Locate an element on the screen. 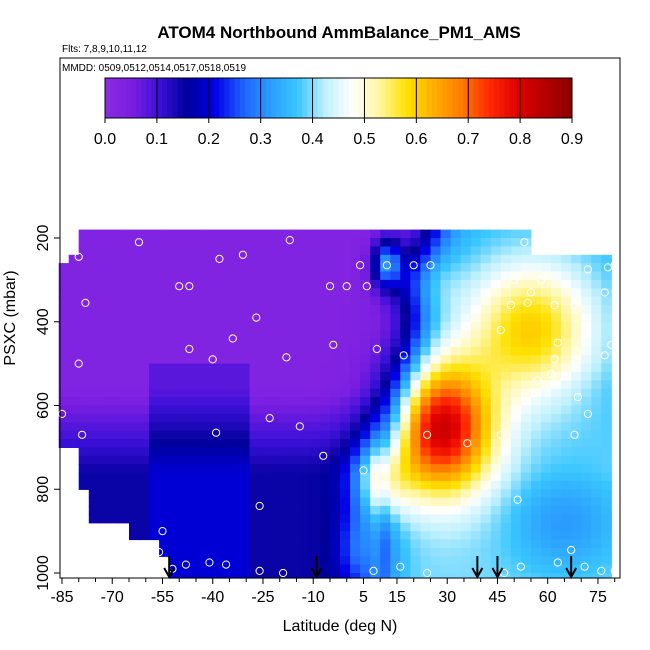  flights-label: Flts: 7,8,9,10,11,12 is located at coordinates (104, 49).